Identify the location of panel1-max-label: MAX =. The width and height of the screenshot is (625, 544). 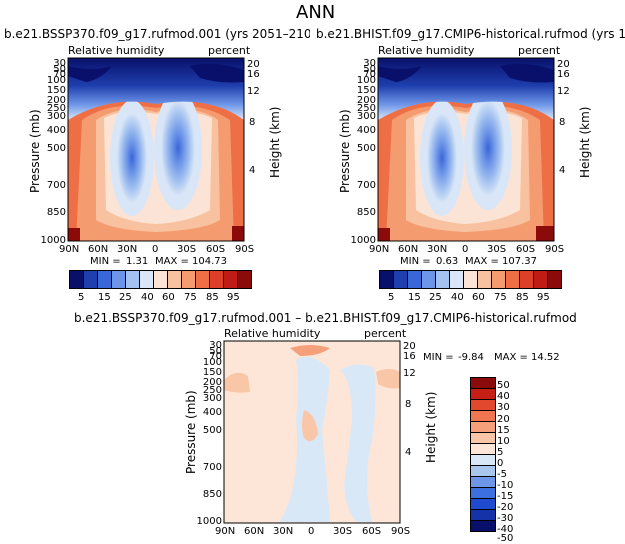
(172, 261).